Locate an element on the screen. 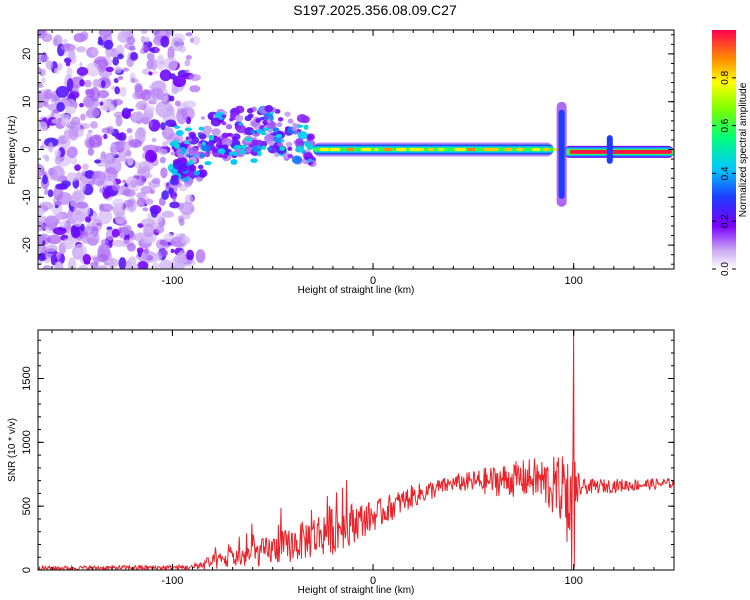 The width and height of the screenshot is (750, 600). spectrogram-ylabel: Frequency (Hz) is located at coordinates (12, 150).